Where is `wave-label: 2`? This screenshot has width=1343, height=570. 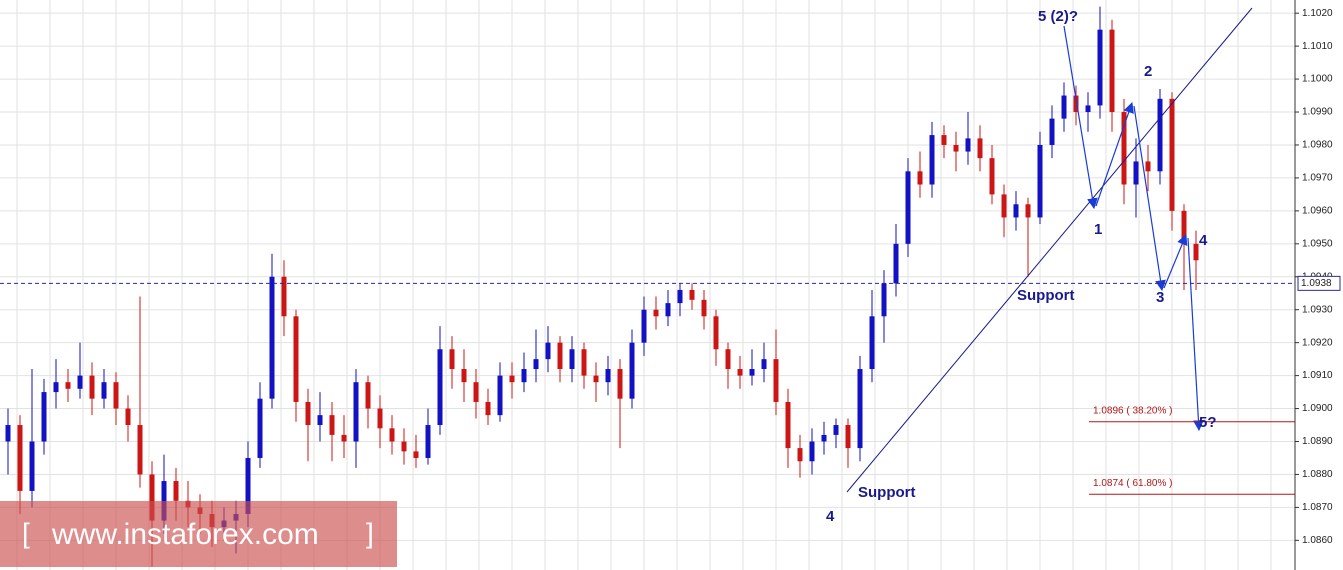 wave-label: 2 is located at coordinates (1148, 71).